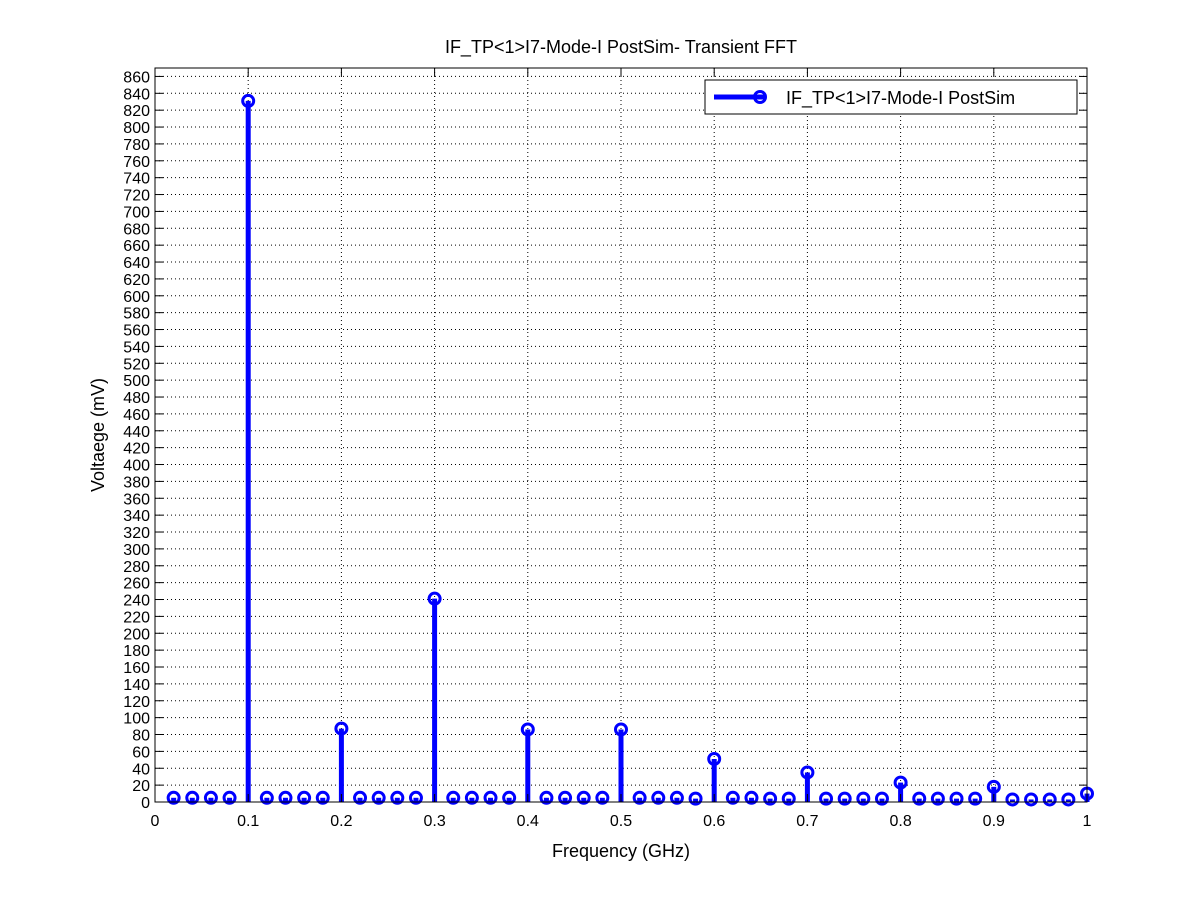 Image resolution: width=1200 pixels, height=900 pixels. I want to click on y-tick-label: 400, so click(136, 466).